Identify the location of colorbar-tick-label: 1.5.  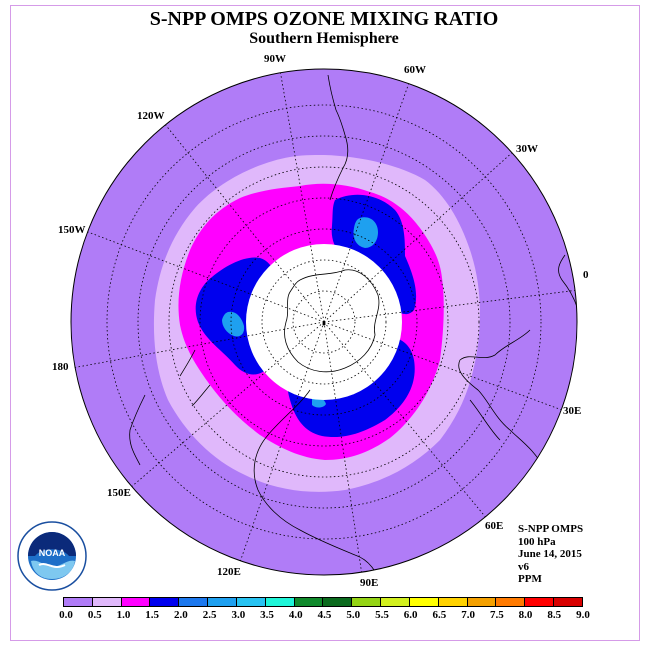
(152, 615).